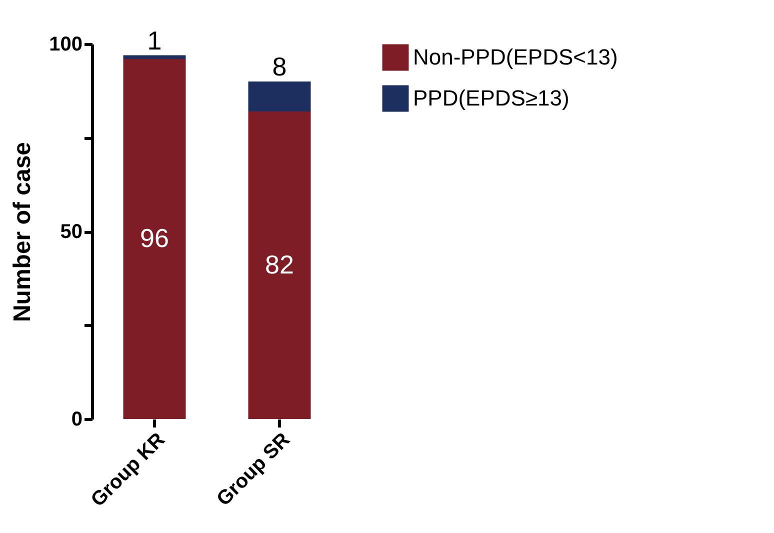 The image size is (774, 533). Describe the element at coordinates (279, 67) in the screenshot. I see `data-label: 8` at that location.